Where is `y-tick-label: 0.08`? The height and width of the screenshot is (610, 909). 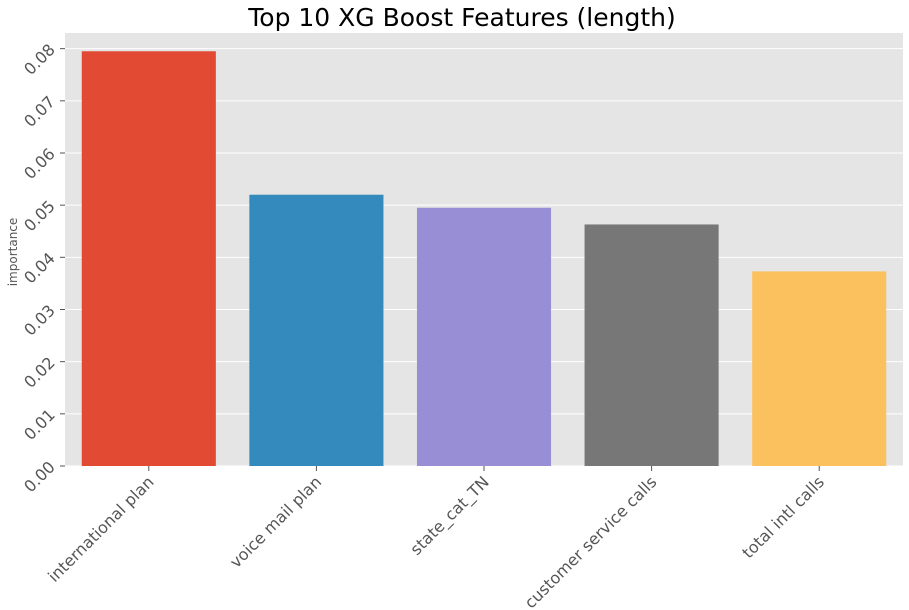
y-tick-label: 0.08 is located at coordinates (39, 59).